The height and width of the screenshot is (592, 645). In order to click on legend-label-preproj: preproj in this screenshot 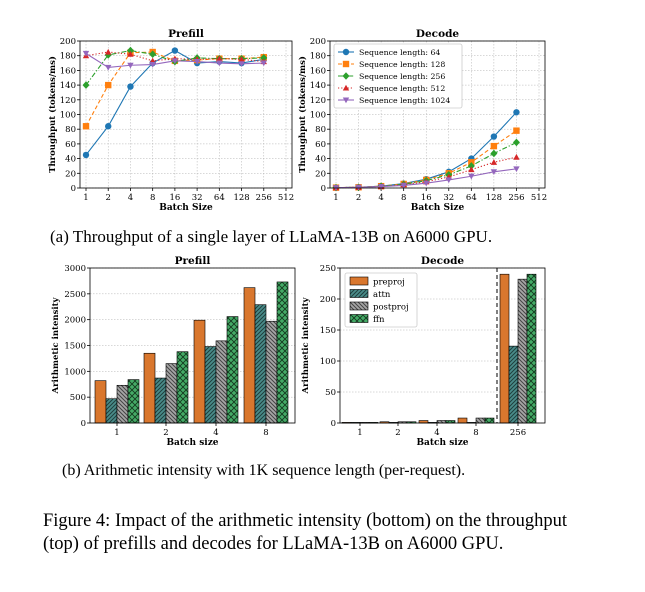, I will do `click(389, 283)`.